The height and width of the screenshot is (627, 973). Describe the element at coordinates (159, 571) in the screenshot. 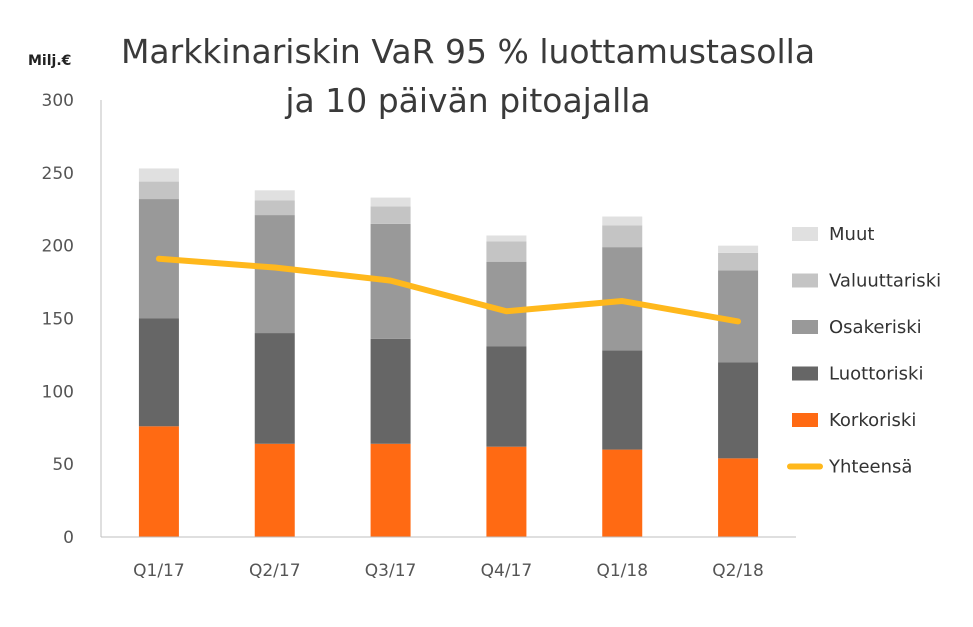

I see `x-tick-label: Q1/17` at that location.